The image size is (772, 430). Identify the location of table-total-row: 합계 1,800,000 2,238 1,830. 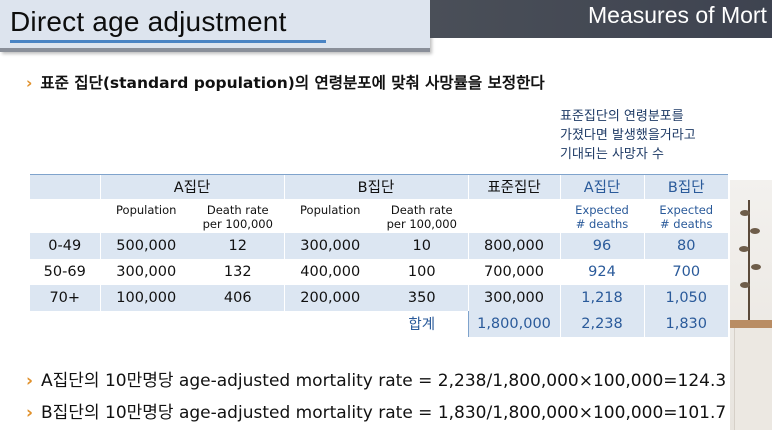
(379, 323).